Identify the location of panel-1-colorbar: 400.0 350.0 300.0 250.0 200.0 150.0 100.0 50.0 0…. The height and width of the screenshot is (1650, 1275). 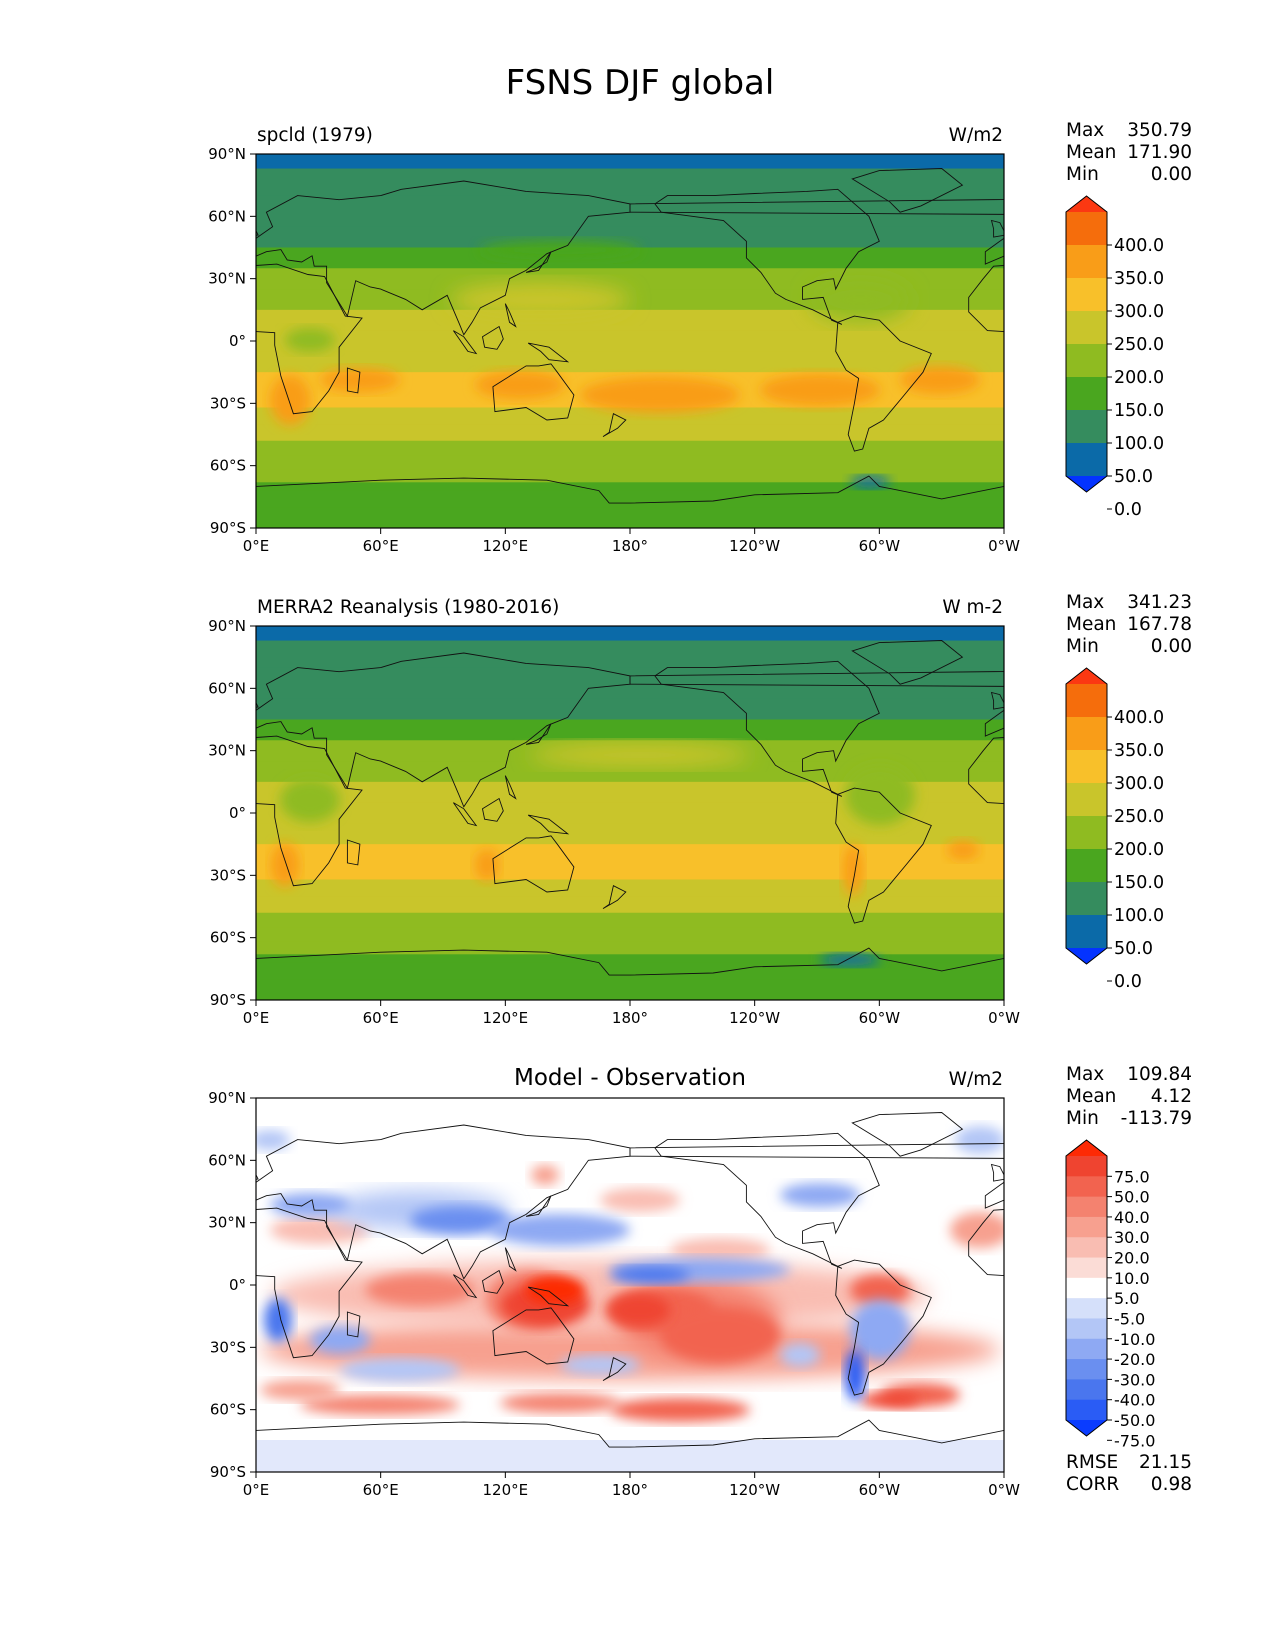
(1114, 357).